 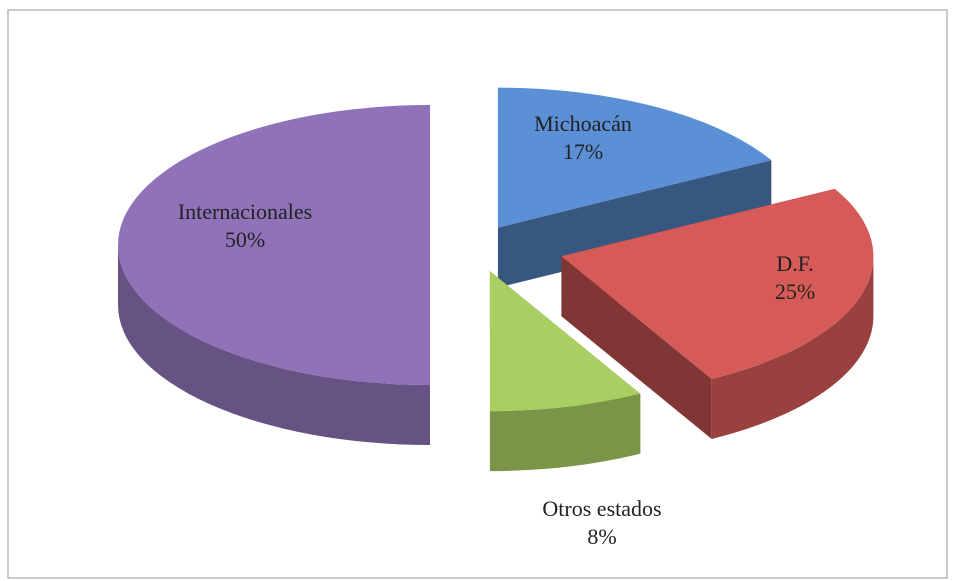 What do you see at coordinates (245, 211) in the screenshot?
I see `slice-label: Internacionales` at bounding box center [245, 211].